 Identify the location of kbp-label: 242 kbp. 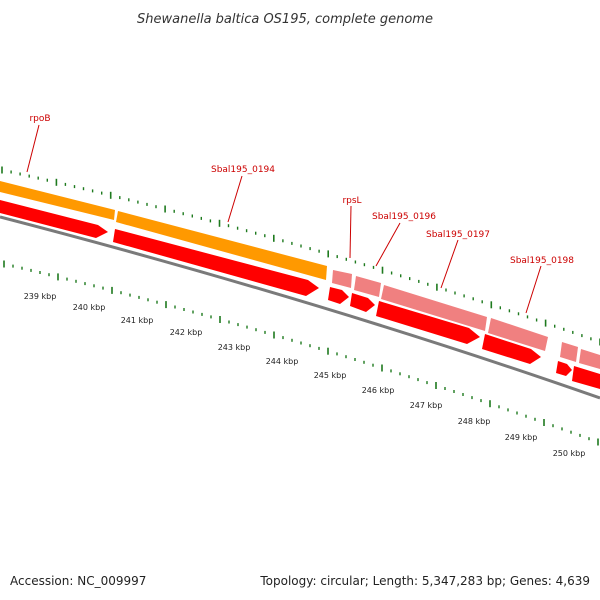
(186, 332).